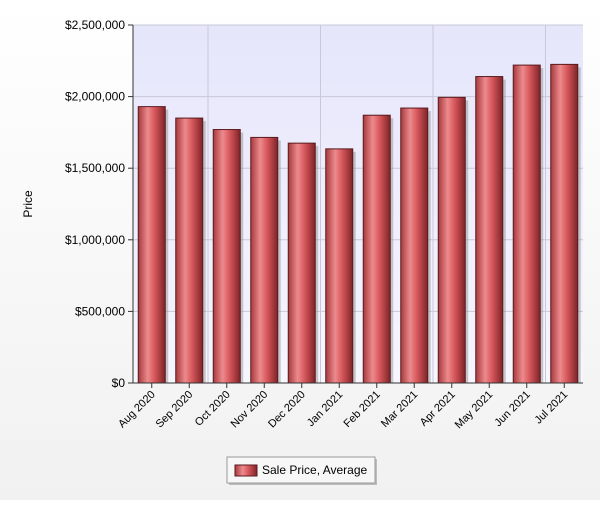 Image resolution: width=600 pixels, height=505 pixels. I want to click on y-tick-label: $500,000, so click(100, 311).